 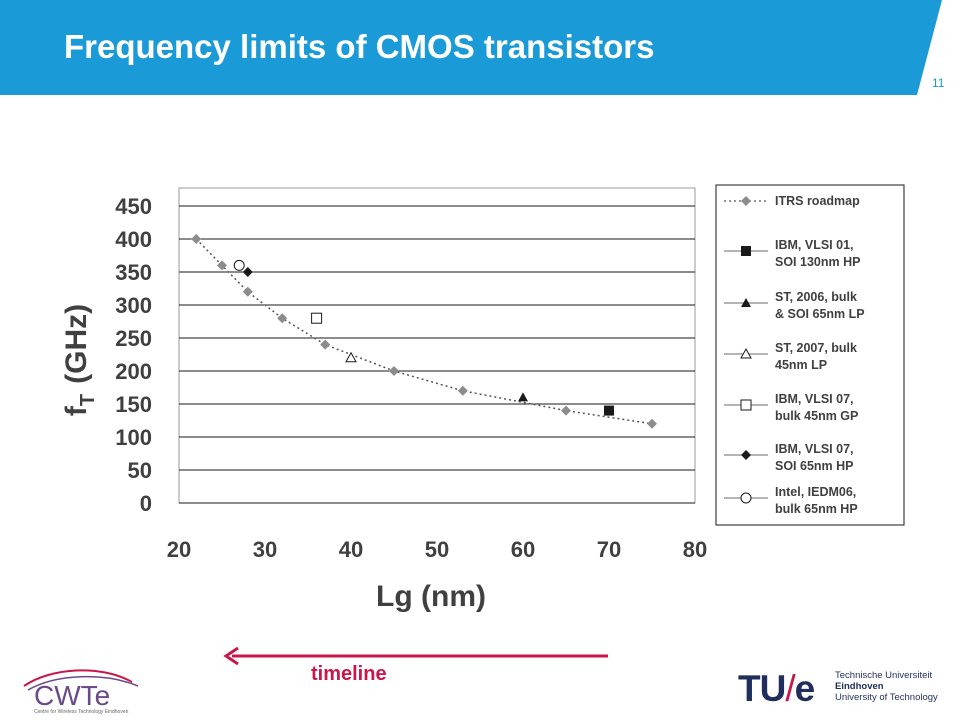 What do you see at coordinates (81, 712) in the screenshot?
I see `cwte-subtitle: Centre for Wireless Technology Eindhoven` at bounding box center [81, 712].